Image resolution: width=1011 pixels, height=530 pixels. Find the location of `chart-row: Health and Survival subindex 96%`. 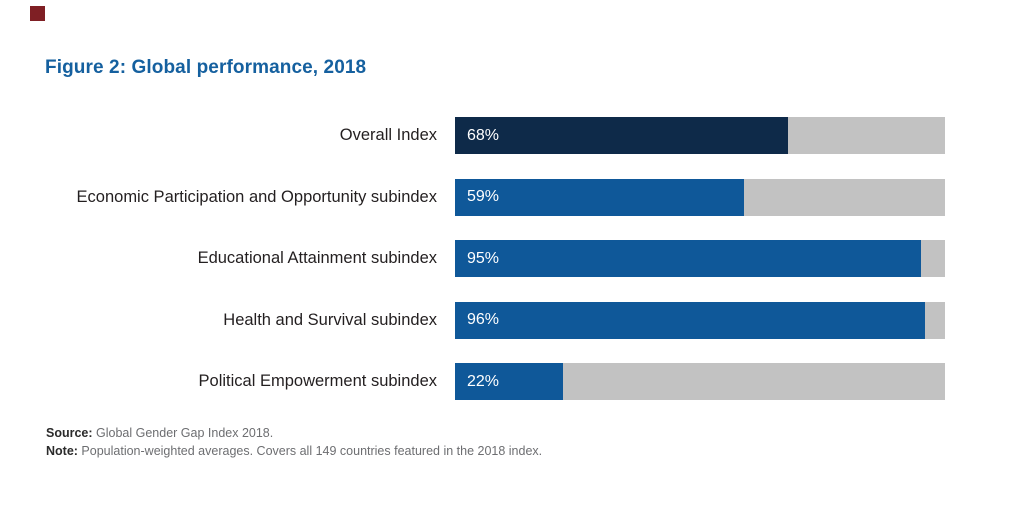

chart-row: Health and Survival subindex 96% is located at coordinates (505, 320).